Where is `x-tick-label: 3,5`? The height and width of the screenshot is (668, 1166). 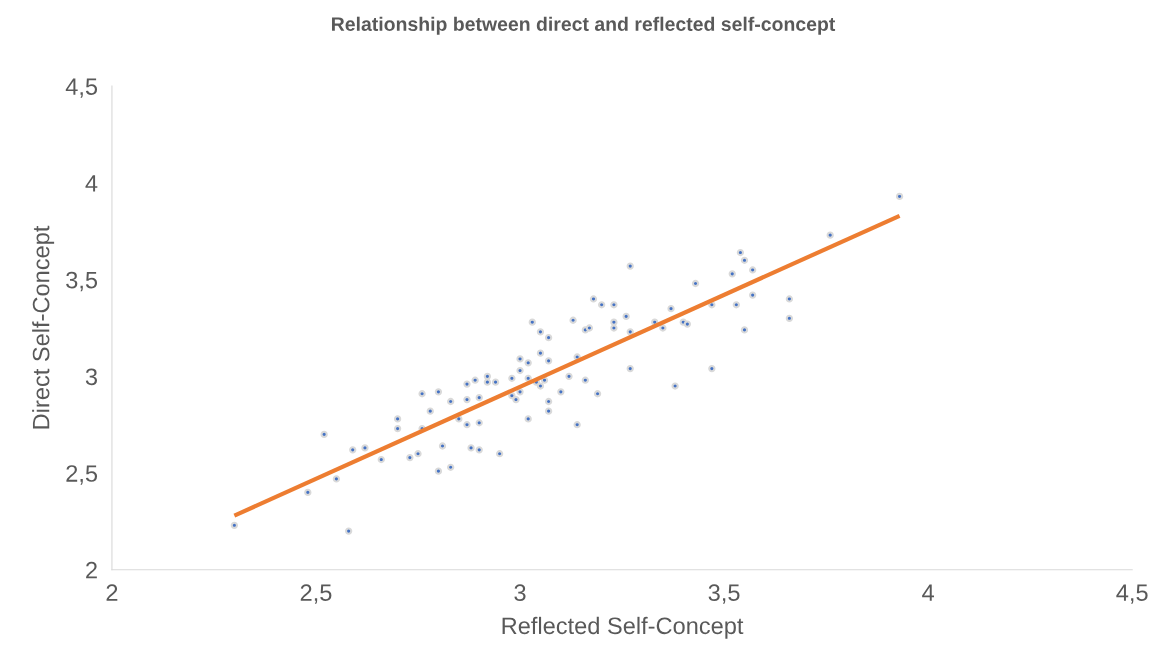 x-tick-label: 3,5 is located at coordinates (724, 594).